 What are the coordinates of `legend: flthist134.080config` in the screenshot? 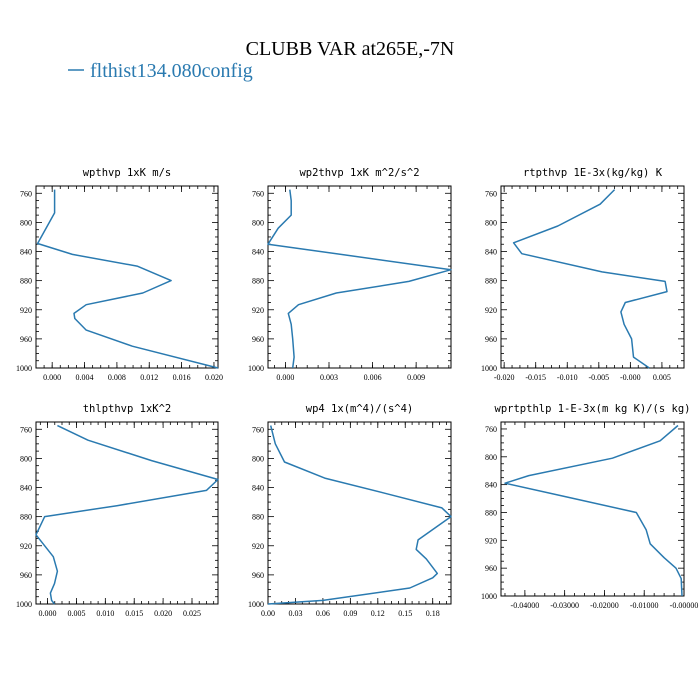 It's located at (160, 71).